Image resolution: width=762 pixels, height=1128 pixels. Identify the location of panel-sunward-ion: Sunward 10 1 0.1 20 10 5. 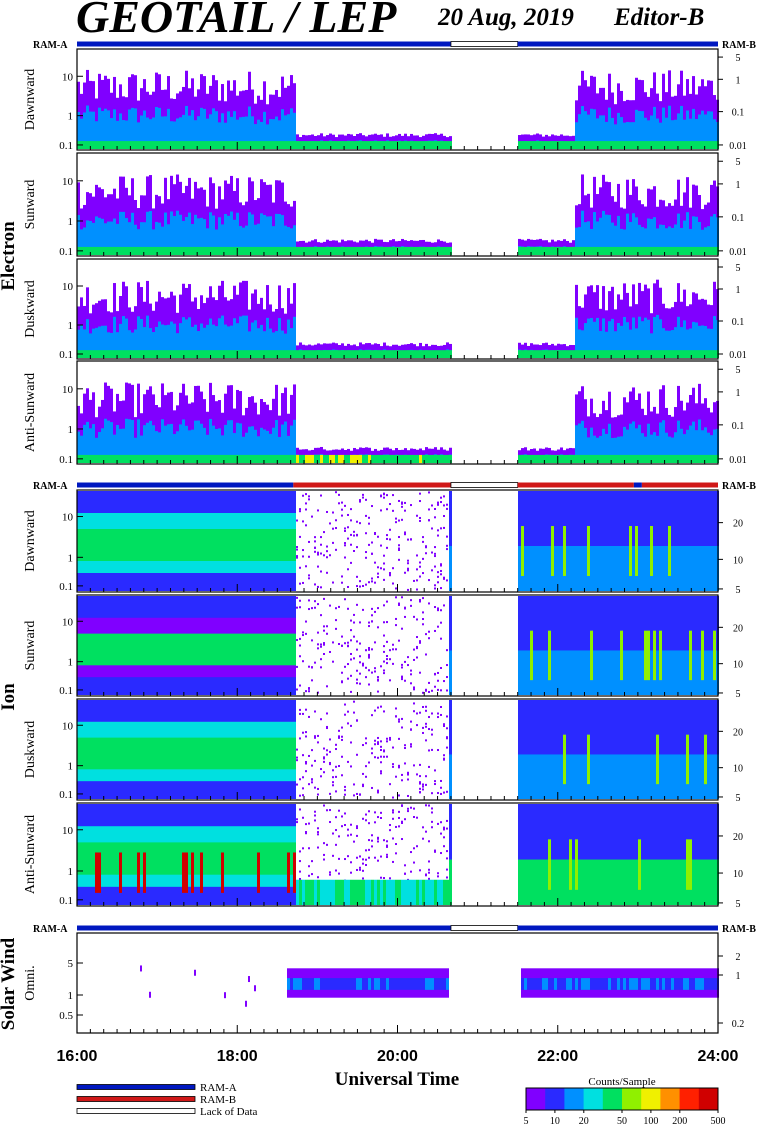
(383, 647).